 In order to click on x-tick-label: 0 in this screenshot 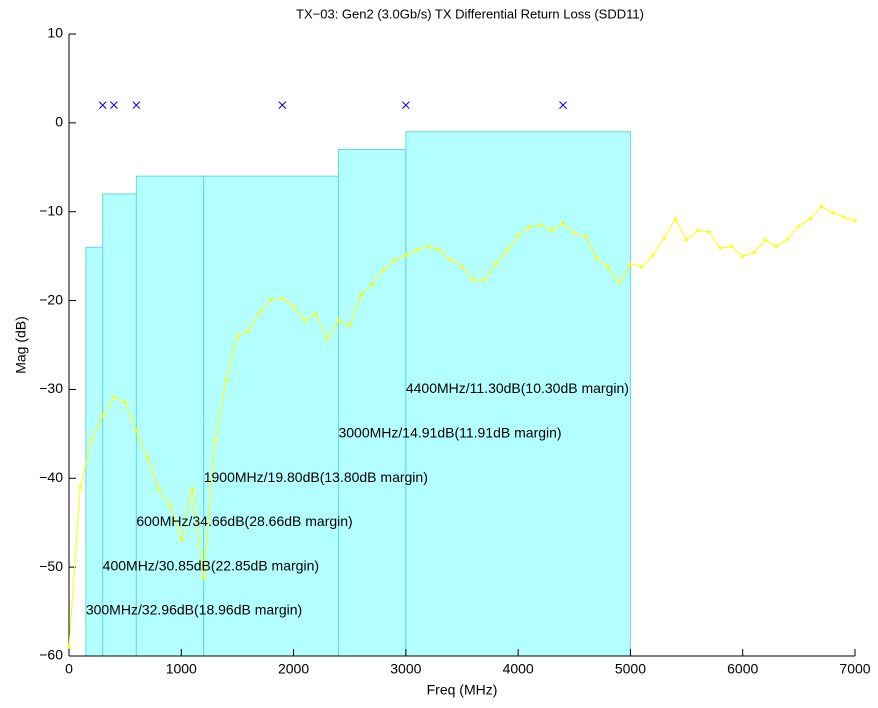, I will do `click(69, 669)`.